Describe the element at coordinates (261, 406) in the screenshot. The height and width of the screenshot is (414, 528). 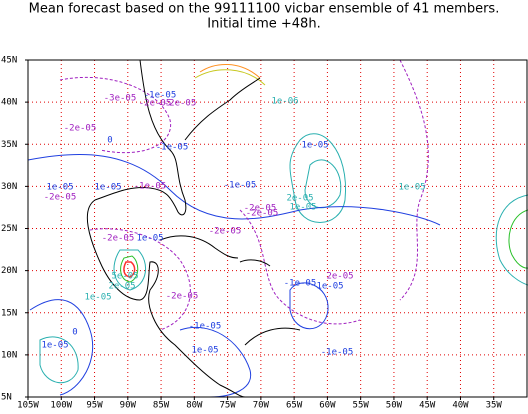
I see `x-tick-label: 70W` at that location.